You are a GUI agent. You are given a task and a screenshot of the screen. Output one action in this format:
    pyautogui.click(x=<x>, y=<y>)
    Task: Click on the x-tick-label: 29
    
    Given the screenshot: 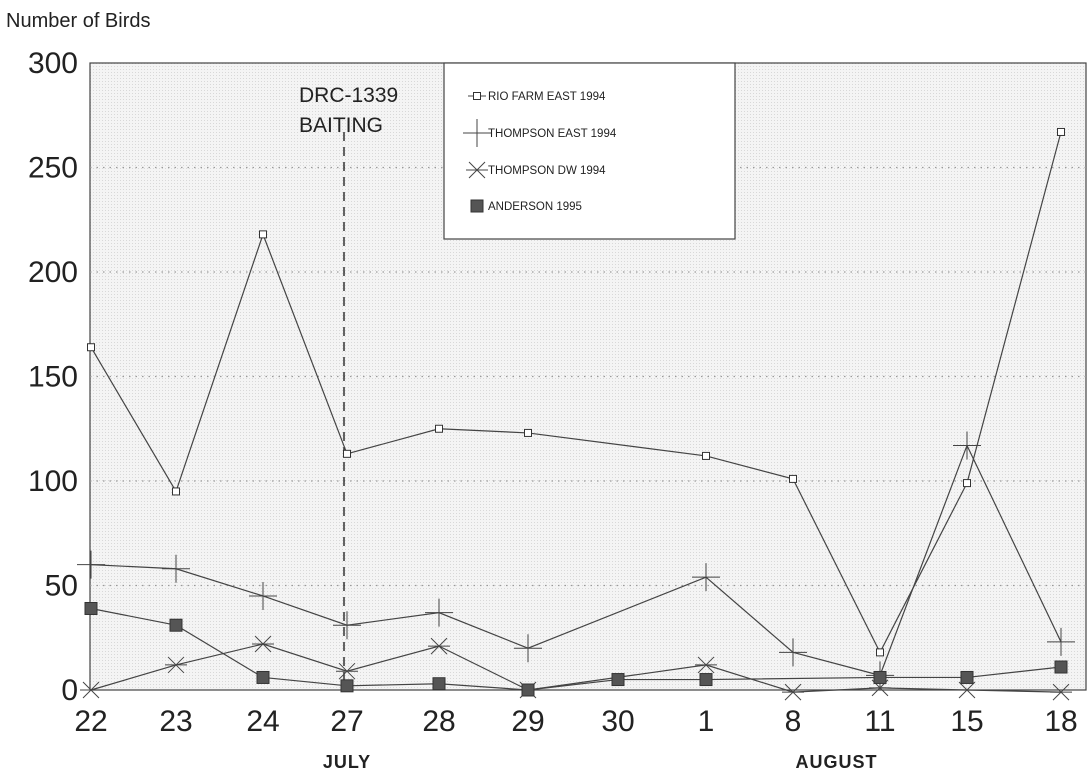 What is the action you would take?
    pyautogui.click(x=527, y=721)
    